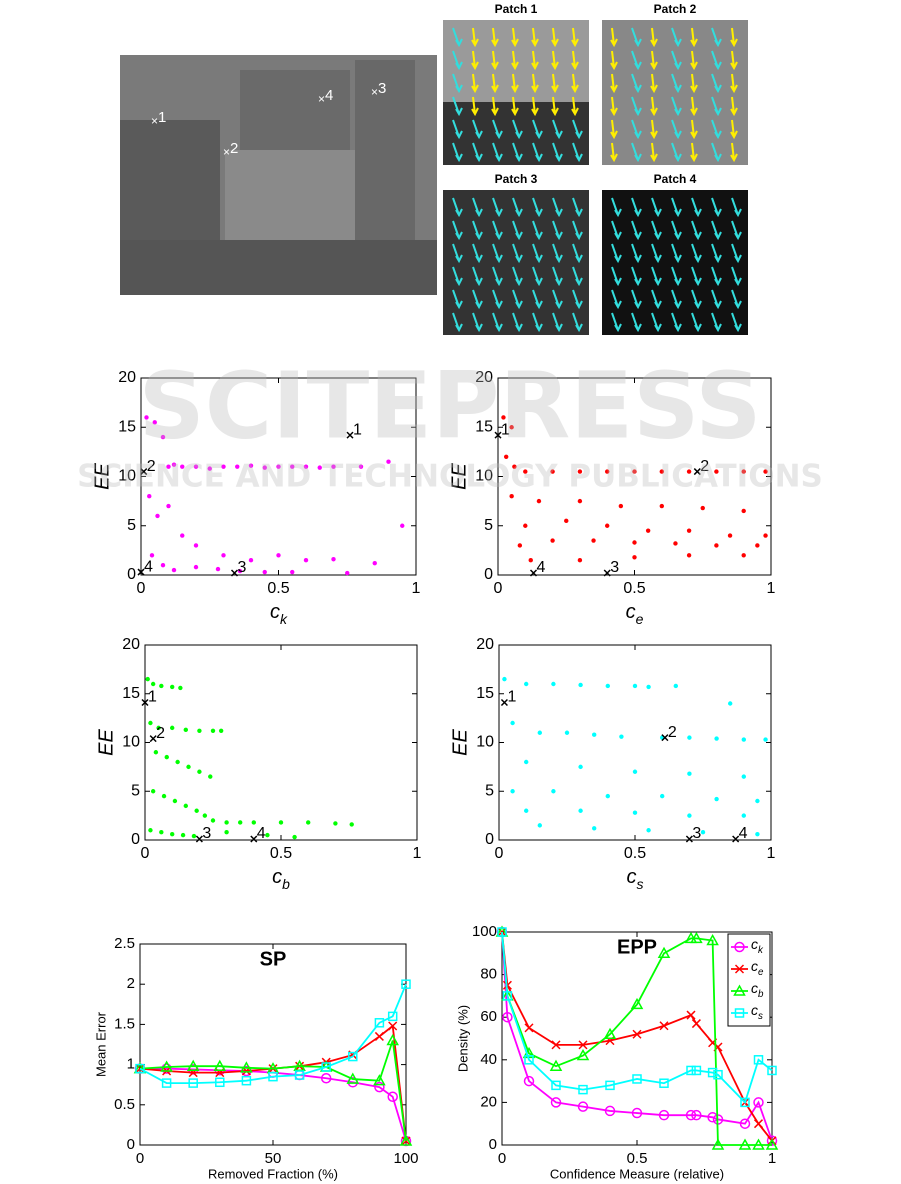 This screenshot has height=1184, width=901. Describe the element at coordinates (488, 1059) in the screenshot. I see `y-tick-label: 40` at that location.